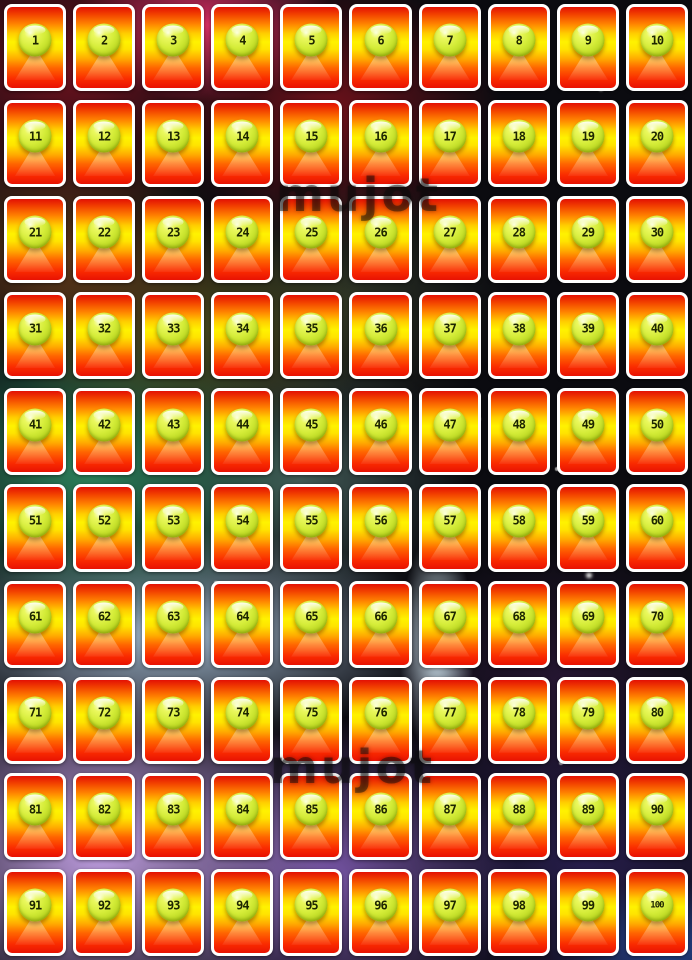  Describe the element at coordinates (380, 624) in the screenshot. I see `card: 66` at that location.